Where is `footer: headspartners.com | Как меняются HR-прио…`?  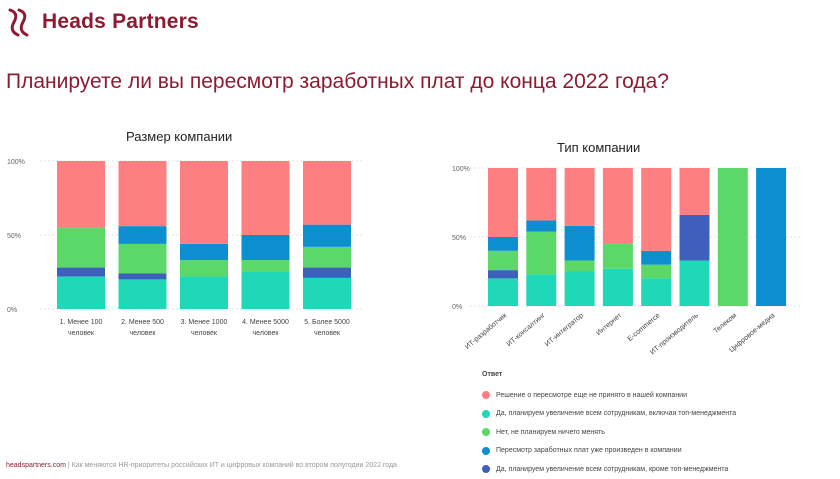
footer: headspartners.com | Как меняются HR-прио… is located at coordinates (201, 465).